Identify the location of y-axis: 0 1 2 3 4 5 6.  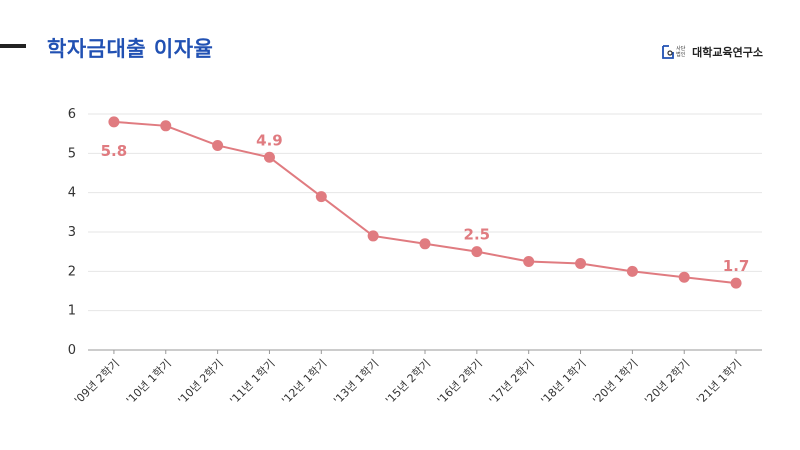
(72, 232).